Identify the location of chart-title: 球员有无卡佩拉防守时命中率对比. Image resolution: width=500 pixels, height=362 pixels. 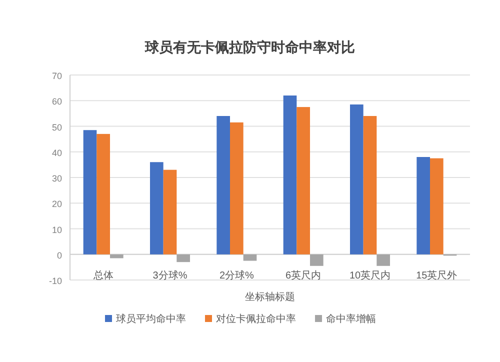
(249, 47).